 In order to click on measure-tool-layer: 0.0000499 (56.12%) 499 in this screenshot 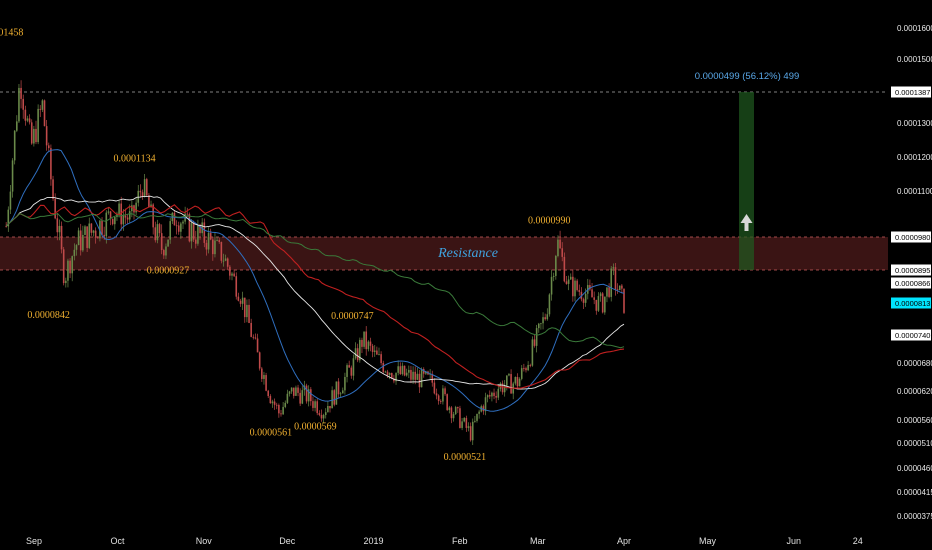, I will do `click(747, 170)`.